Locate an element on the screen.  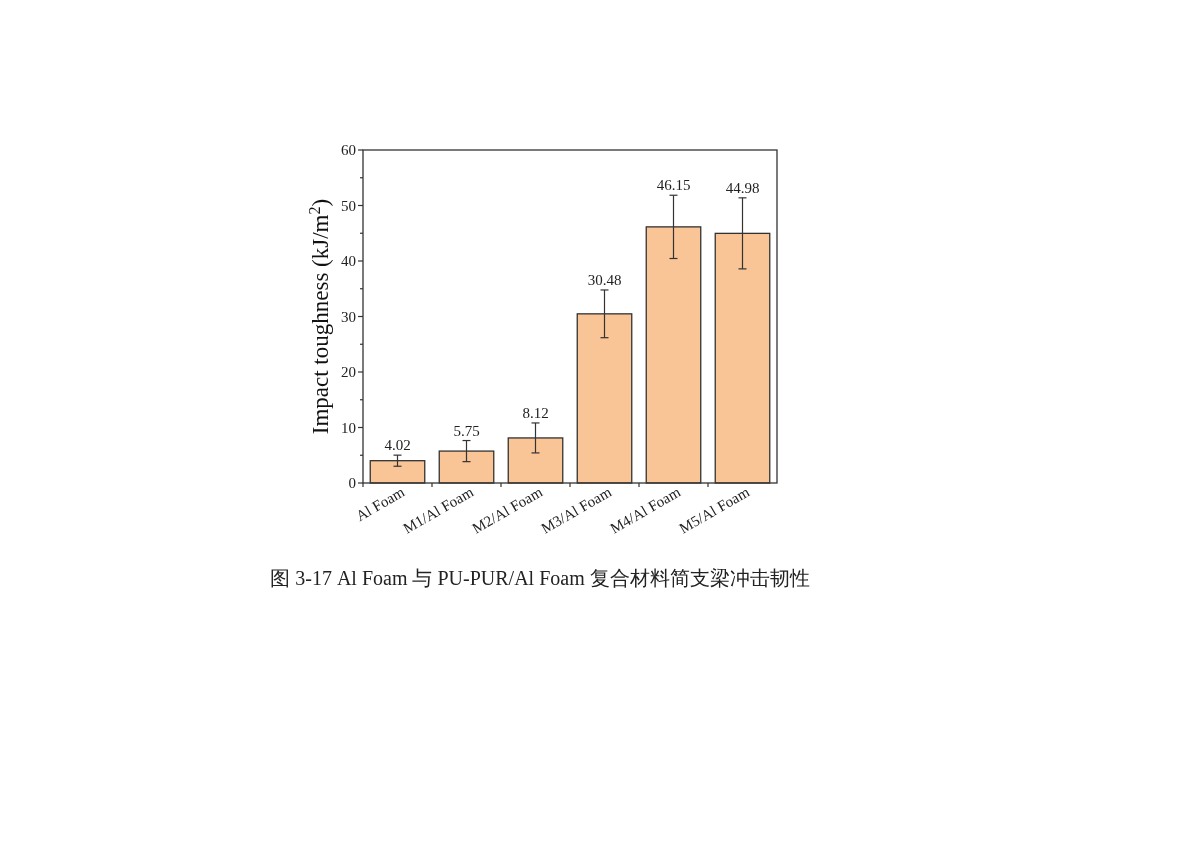
y-tick-label: 30 is located at coordinates (348, 316).